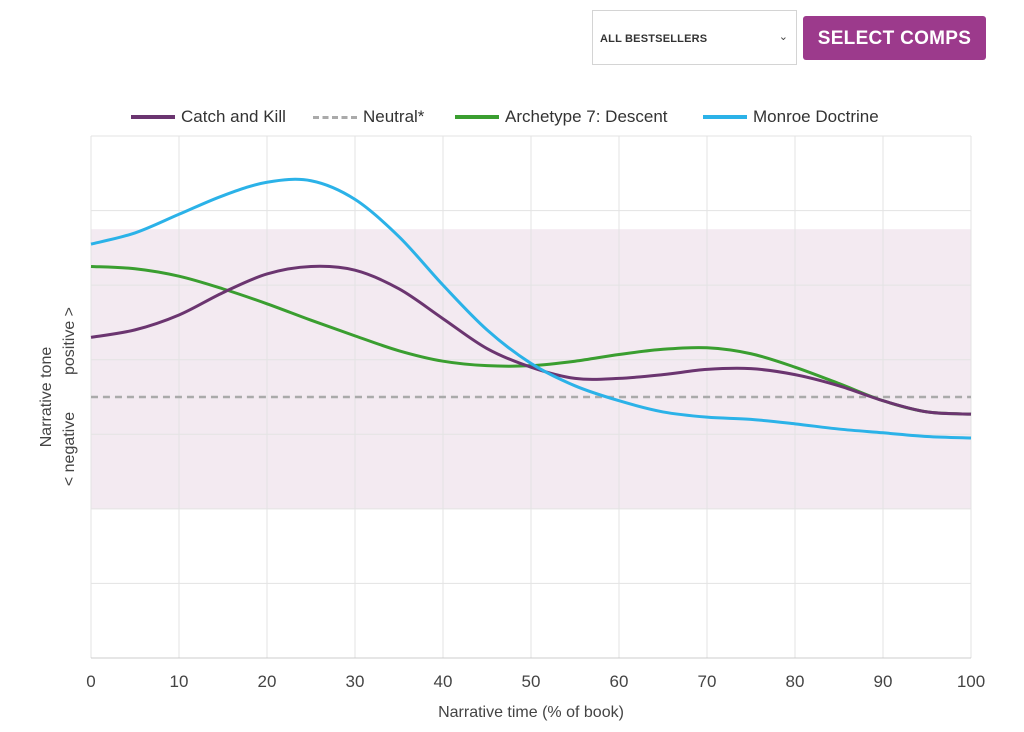 Image resolution: width=1024 pixels, height=732 pixels. I want to click on x-tick-label: 60, so click(619, 681).